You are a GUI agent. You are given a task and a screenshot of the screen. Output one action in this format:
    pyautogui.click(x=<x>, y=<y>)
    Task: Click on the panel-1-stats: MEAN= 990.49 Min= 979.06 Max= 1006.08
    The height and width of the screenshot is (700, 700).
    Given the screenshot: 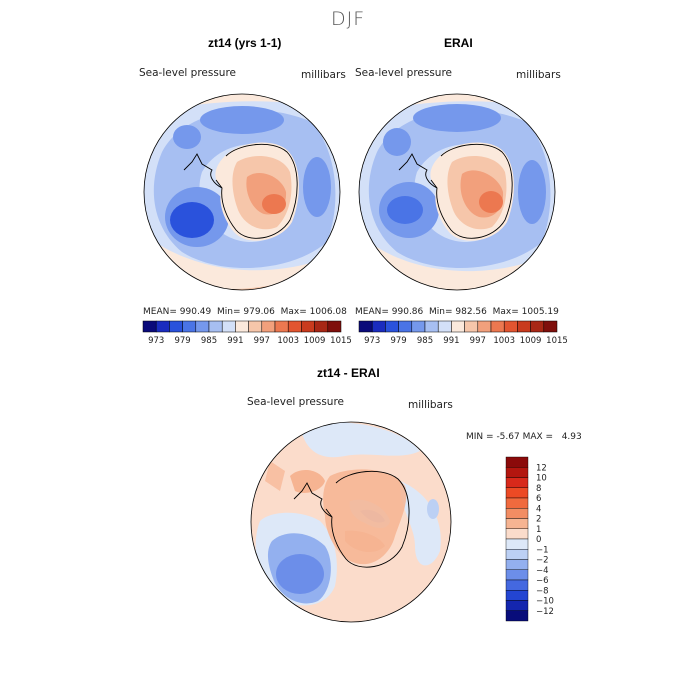 What is the action you would take?
    pyautogui.click(x=245, y=312)
    